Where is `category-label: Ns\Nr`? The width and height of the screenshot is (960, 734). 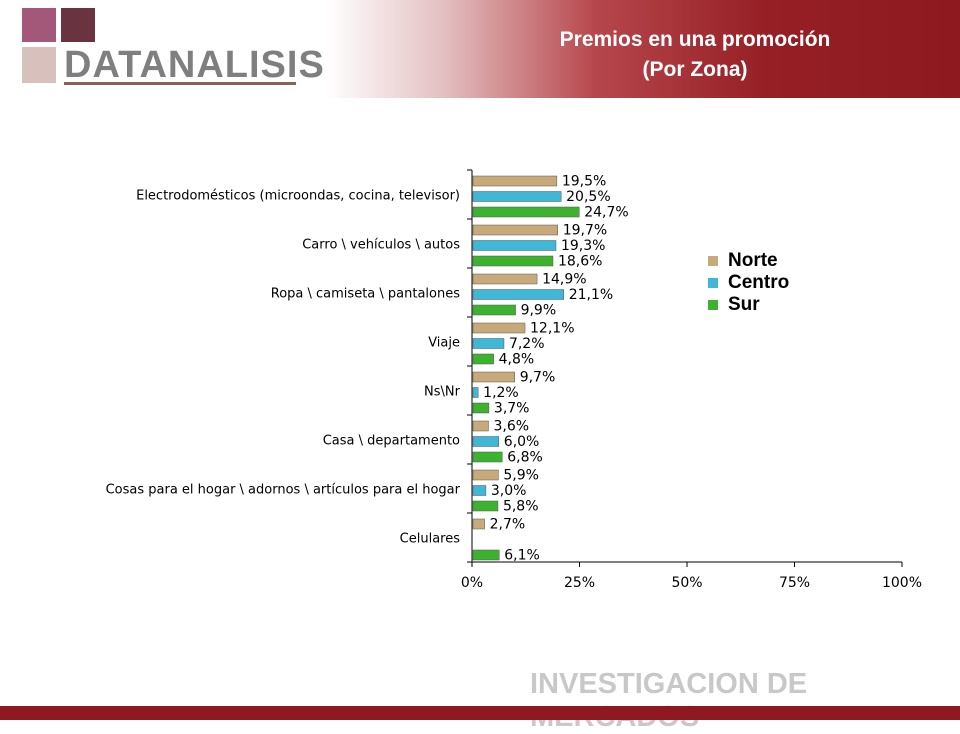 category-label: Ns\Nr is located at coordinates (442, 392).